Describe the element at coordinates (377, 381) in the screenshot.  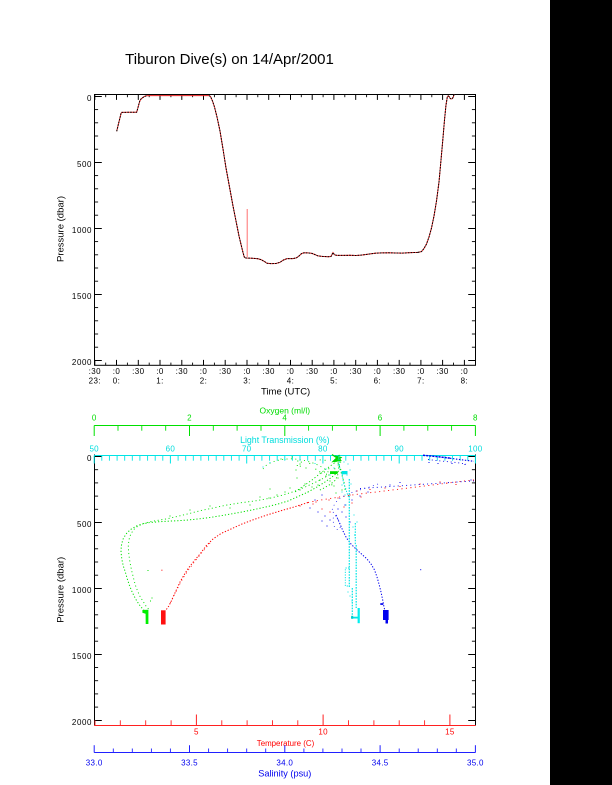
I see `svg-text: 6:` at that location.